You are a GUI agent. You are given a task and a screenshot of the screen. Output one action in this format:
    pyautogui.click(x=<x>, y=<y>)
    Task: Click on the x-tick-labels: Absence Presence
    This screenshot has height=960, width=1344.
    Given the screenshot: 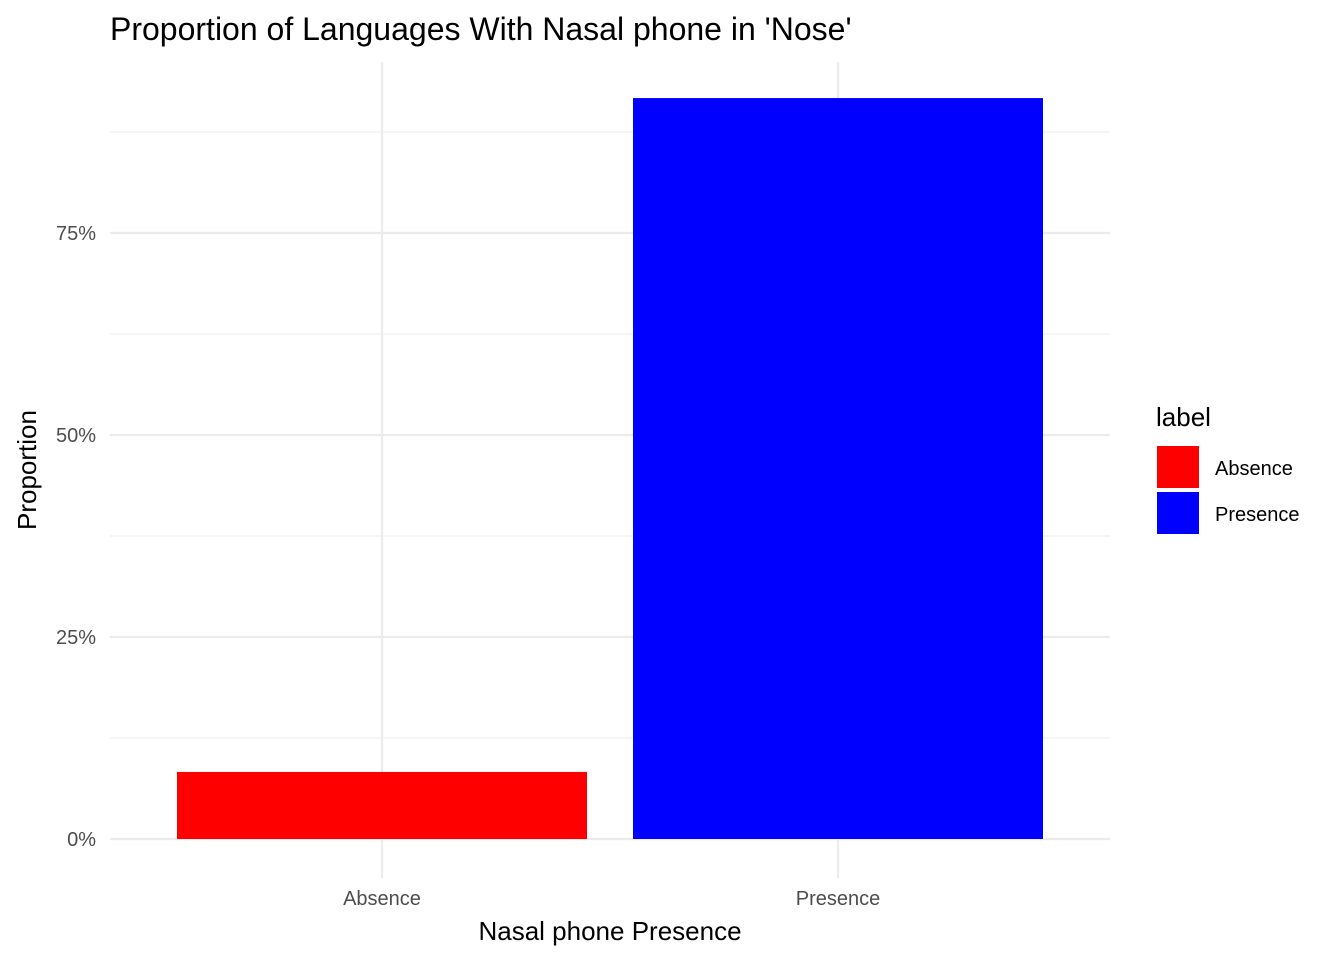 What is the action you would take?
    pyautogui.click(x=611, y=899)
    